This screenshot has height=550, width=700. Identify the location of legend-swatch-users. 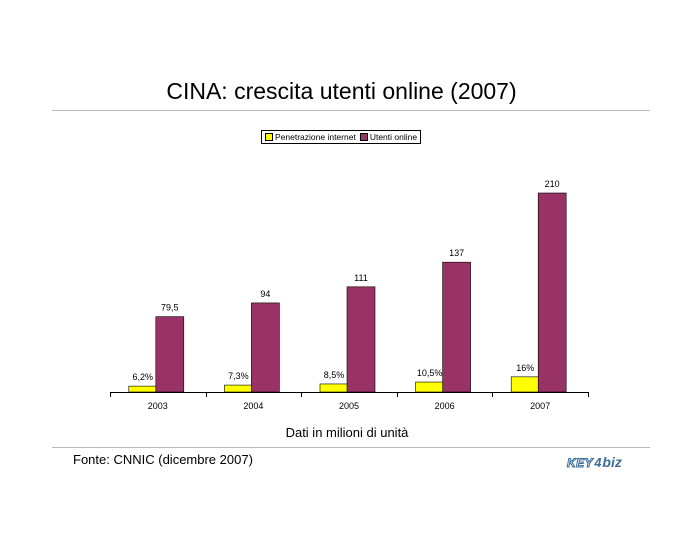
(363, 137).